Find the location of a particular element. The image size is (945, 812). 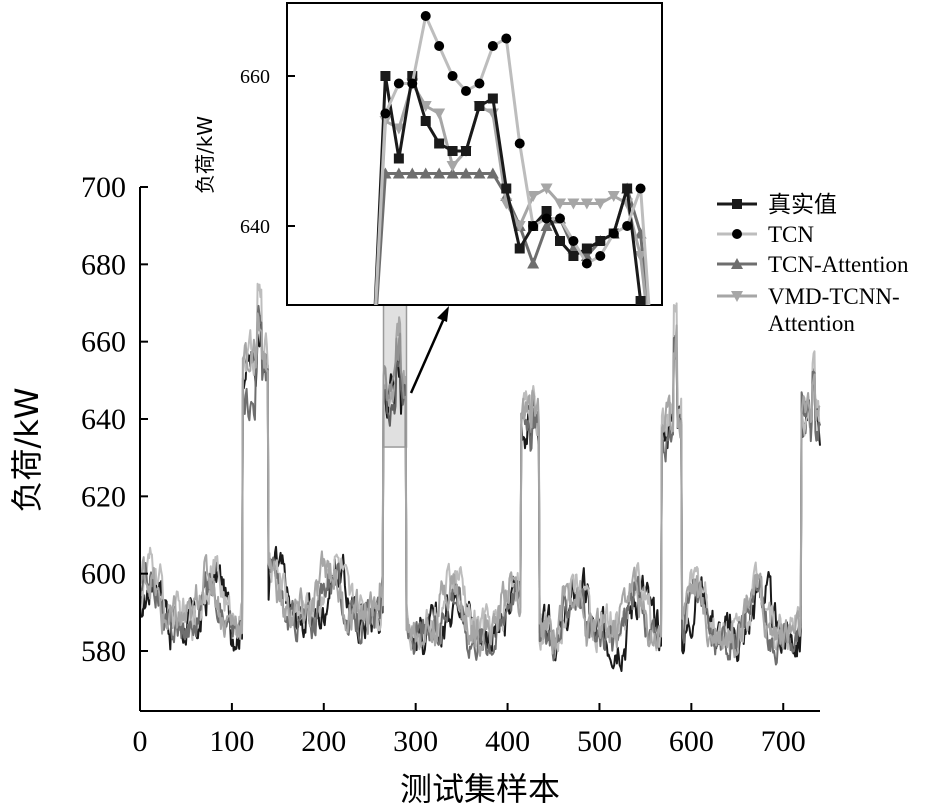

zoom-region-box is located at coordinates (395, 376).